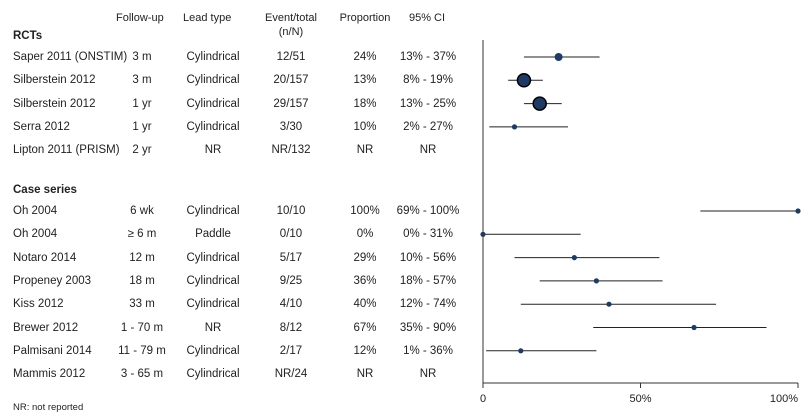 The image size is (812, 417). What do you see at coordinates (291, 257) in the screenshot?
I see `event-total: 5/17` at bounding box center [291, 257].